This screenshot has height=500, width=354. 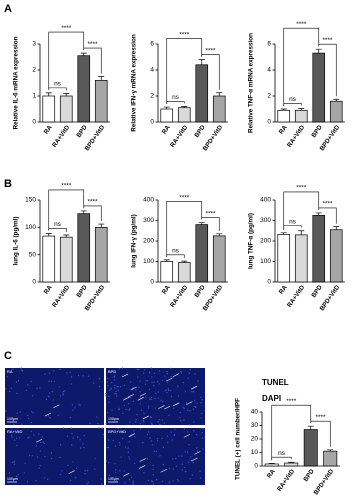 What do you see at coordinates (8, 9) in the screenshot?
I see `panel-label: A` at bounding box center [8, 9].